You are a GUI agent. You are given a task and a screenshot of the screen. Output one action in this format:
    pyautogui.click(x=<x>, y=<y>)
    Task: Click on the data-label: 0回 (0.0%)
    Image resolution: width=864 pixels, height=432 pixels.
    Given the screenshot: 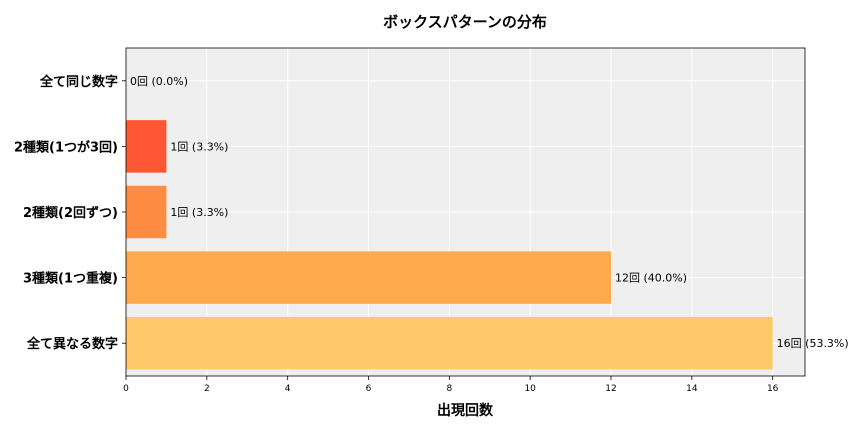 What is the action you would take?
    pyautogui.click(x=159, y=81)
    